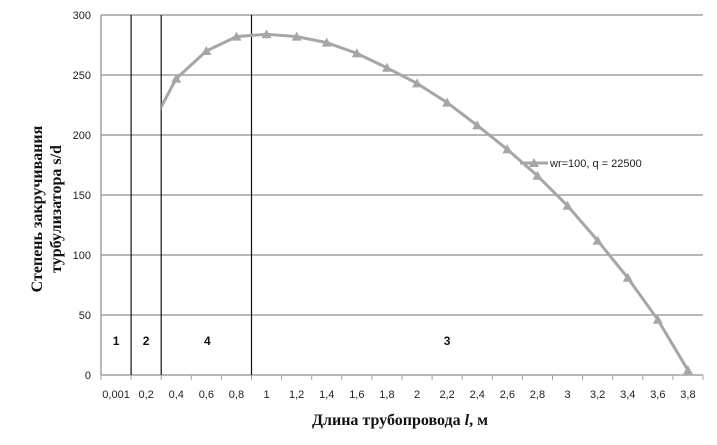 Image resolution: width=717 pixels, height=445 pixels. Describe the element at coordinates (447, 341) in the screenshot. I see `region-label: 3` at that location.